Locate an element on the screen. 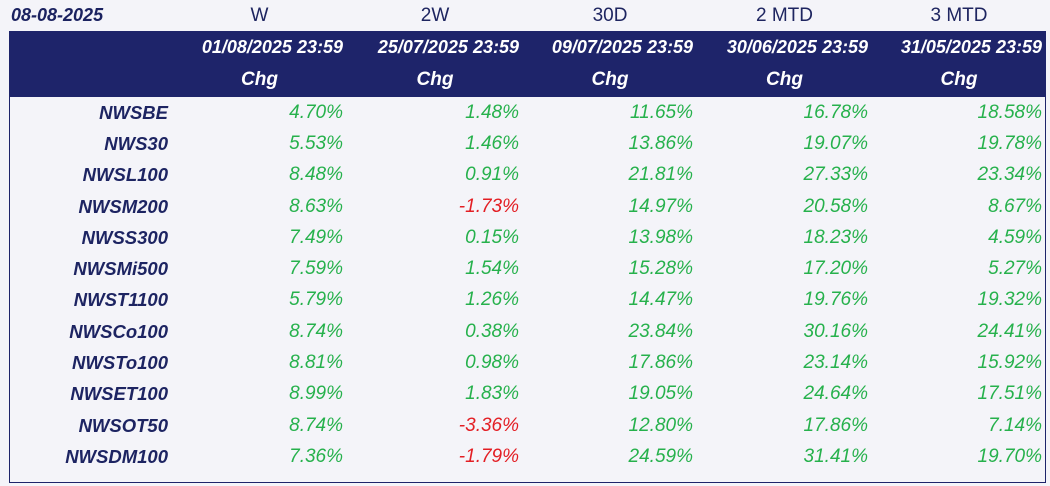 This screenshot has width=1050, height=486. change-value: 8.67% is located at coordinates (1015, 206).